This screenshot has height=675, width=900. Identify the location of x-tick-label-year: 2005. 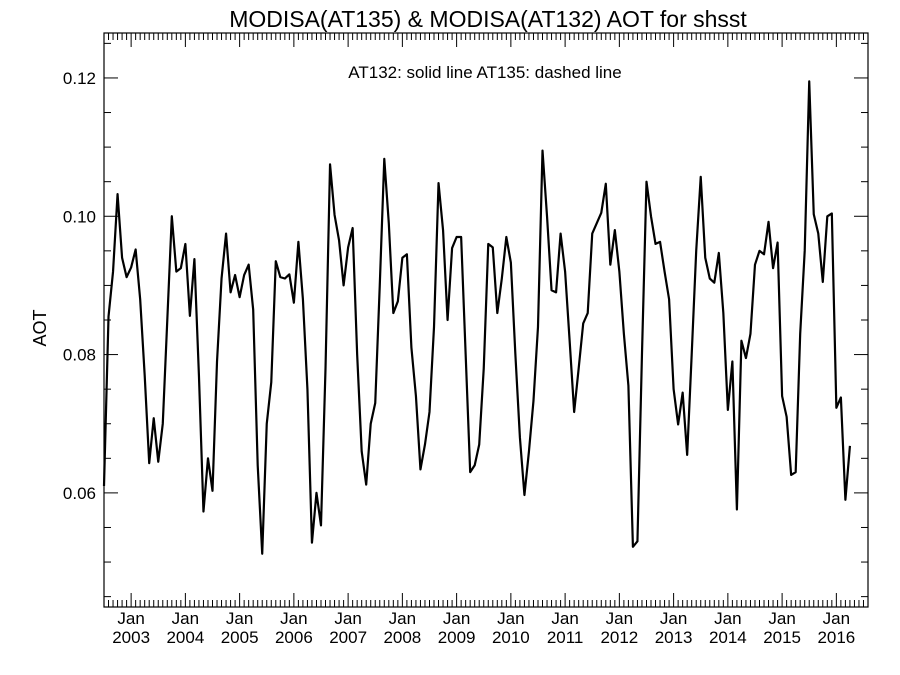
(240, 637).